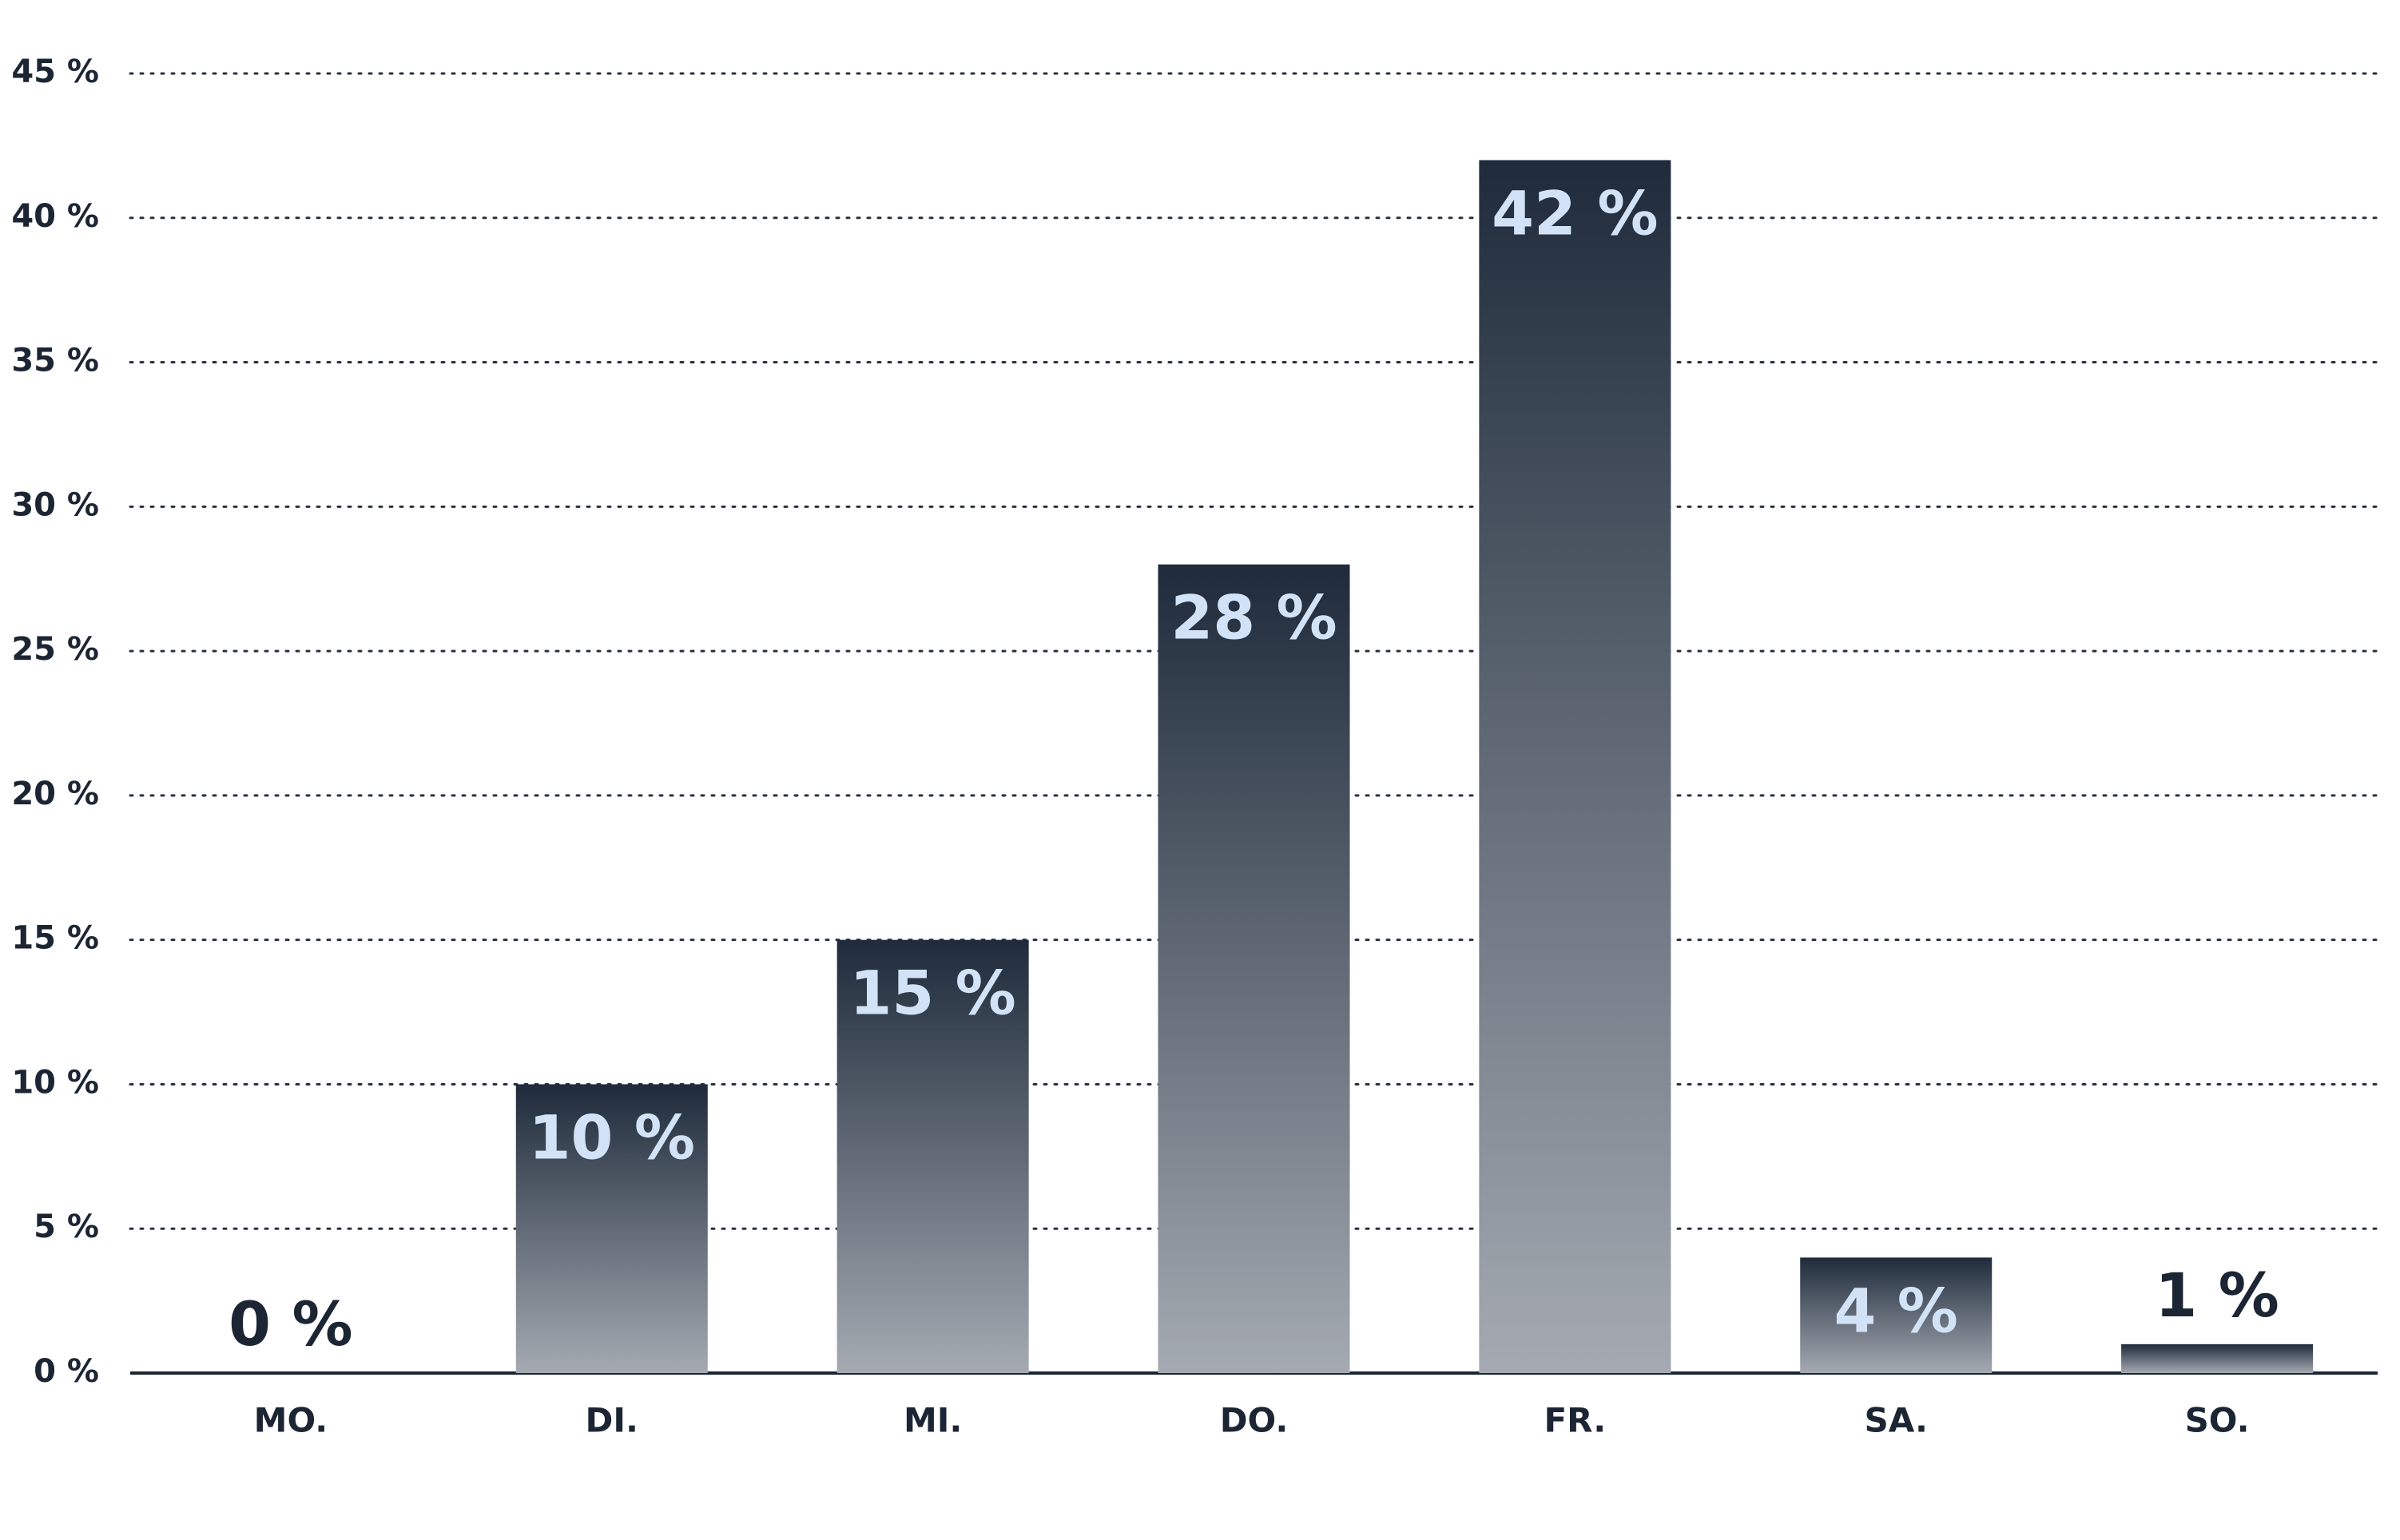 This screenshot has width=2400, height=1540. I want to click on y-tick-label: 10 %, so click(55, 1082).